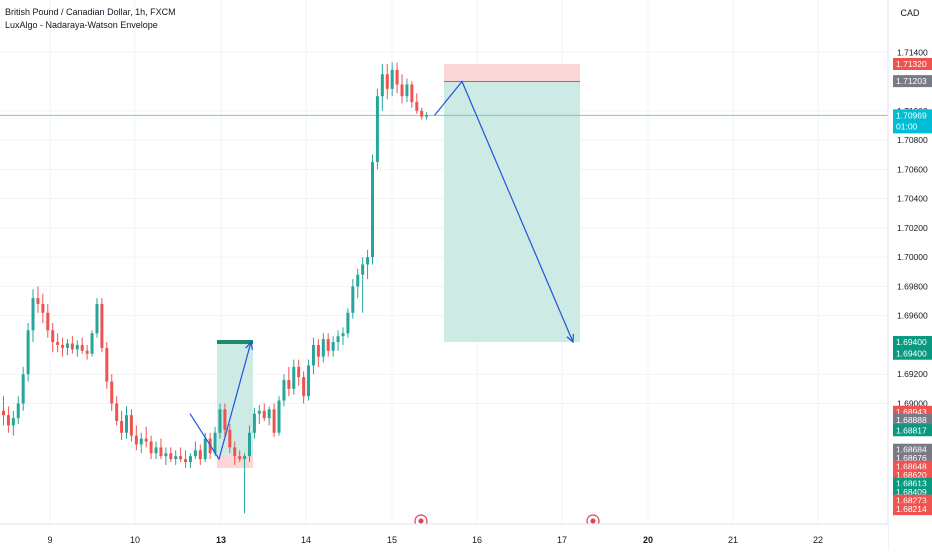 The width and height of the screenshot is (932, 555). I want to click on price-tag, so click(912, 63).